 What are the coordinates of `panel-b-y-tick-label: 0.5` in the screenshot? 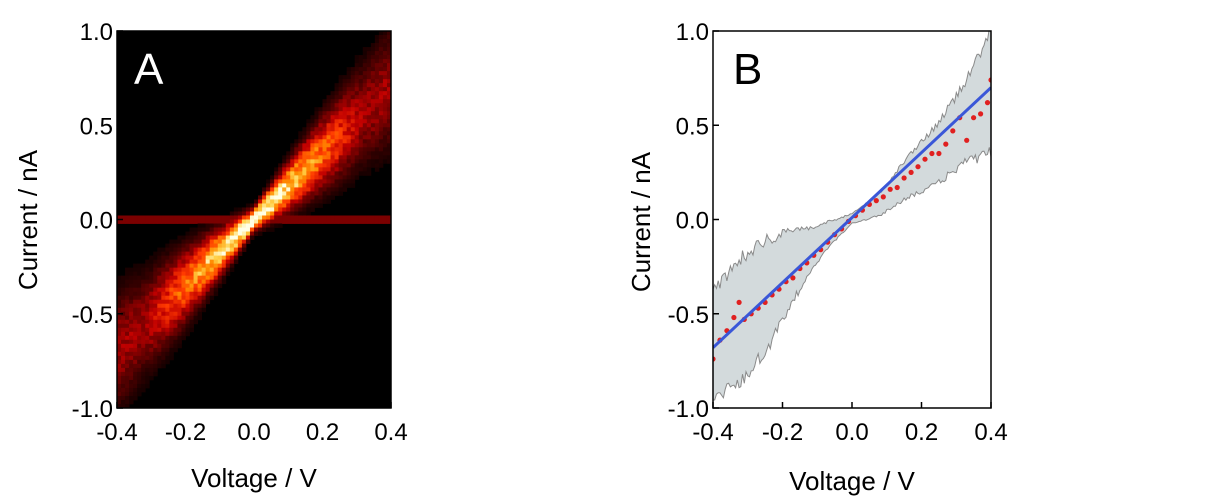 It's located at (692, 126).